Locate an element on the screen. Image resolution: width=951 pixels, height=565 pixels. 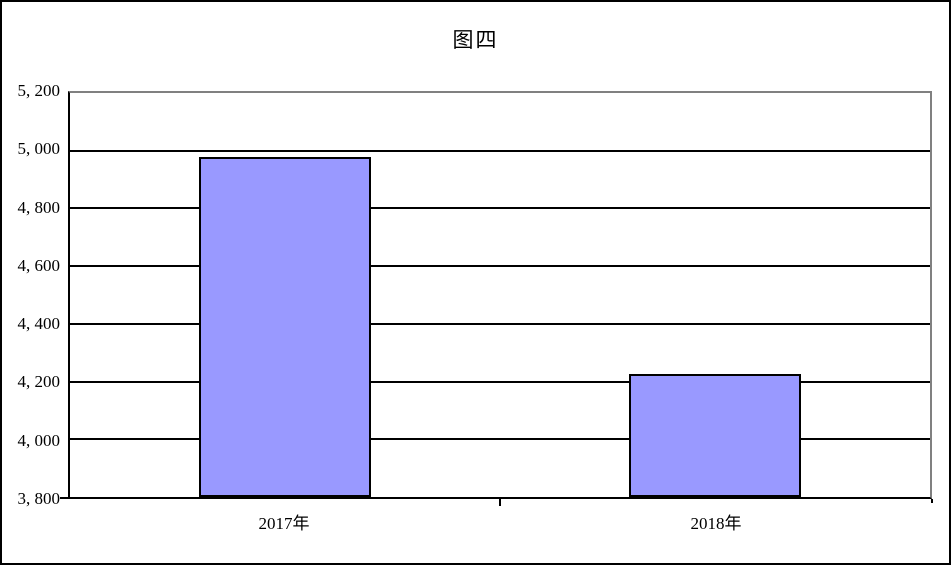
y-tick-label: 4, 000 is located at coordinates (39, 440).